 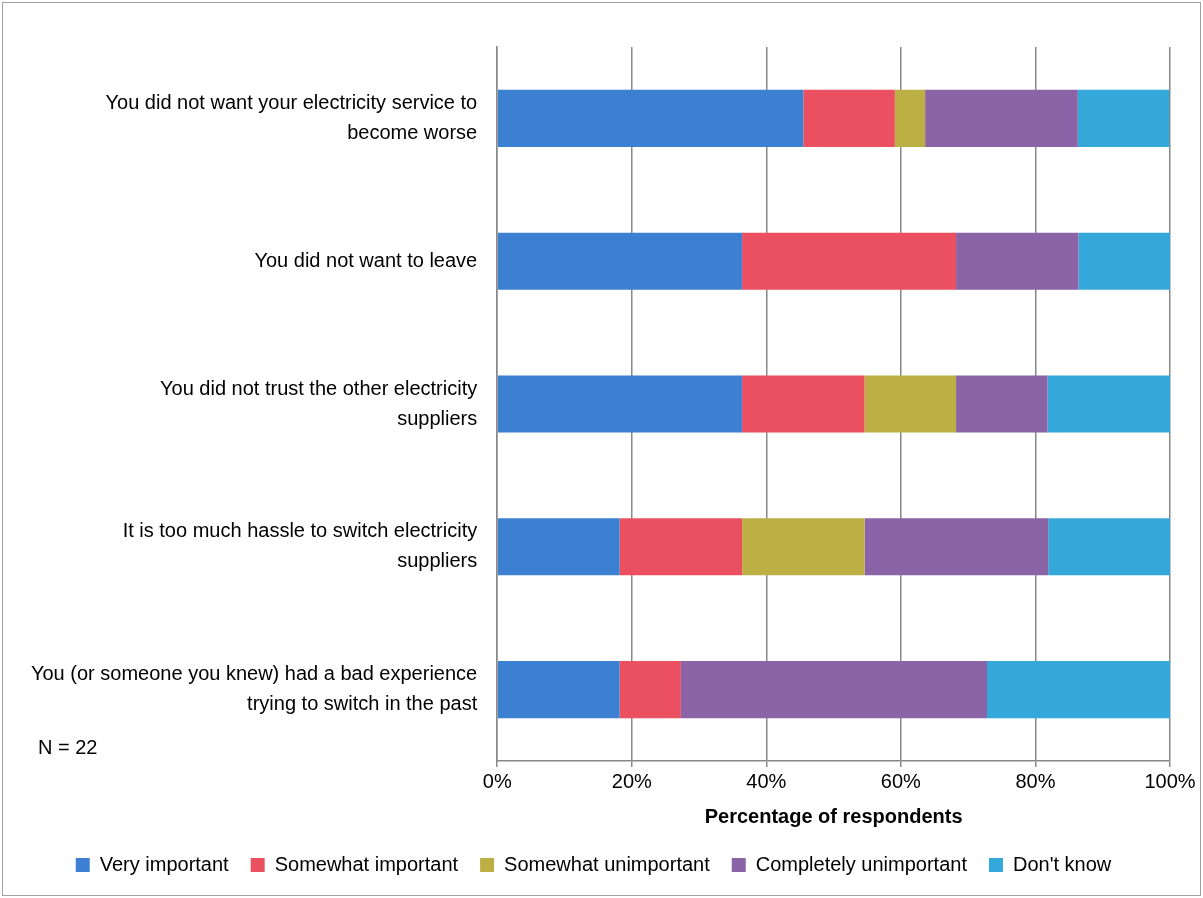 I want to click on y-tick-label: You did not trust the other electricity suppliers, so click(x=319, y=402).